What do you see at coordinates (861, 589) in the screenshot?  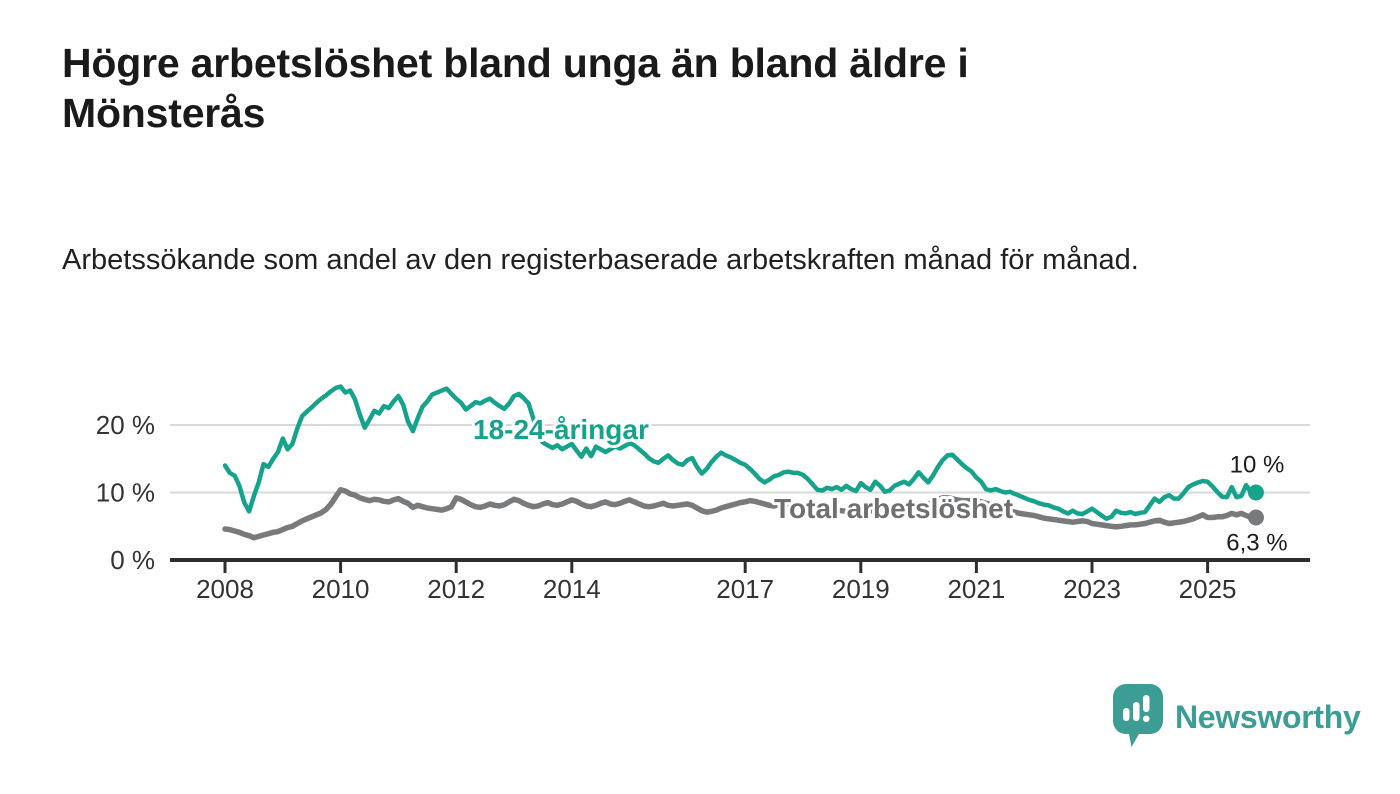 I see `x-tick-label-2019: 2019` at bounding box center [861, 589].